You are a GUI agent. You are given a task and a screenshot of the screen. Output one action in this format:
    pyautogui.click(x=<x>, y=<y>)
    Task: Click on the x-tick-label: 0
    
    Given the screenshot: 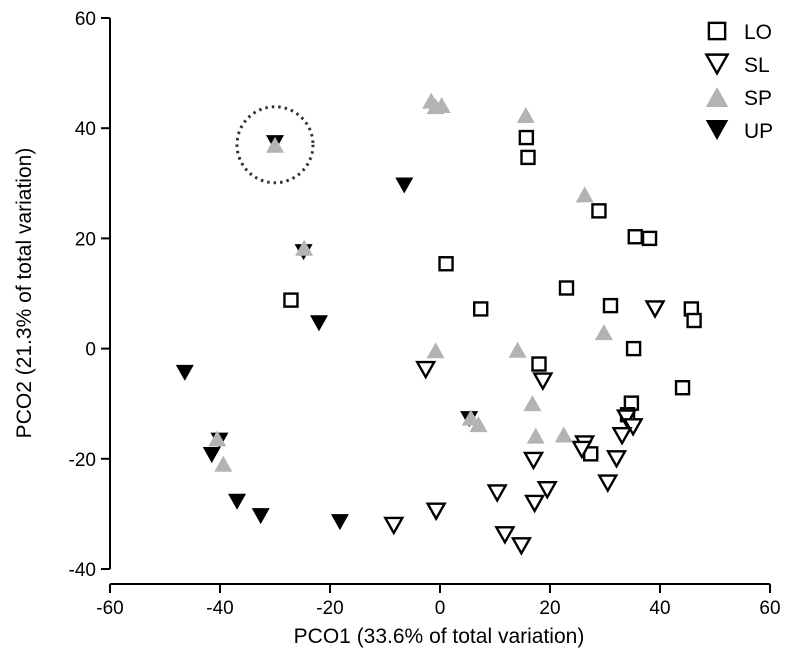 What is the action you would take?
    pyautogui.click(x=440, y=608)
    